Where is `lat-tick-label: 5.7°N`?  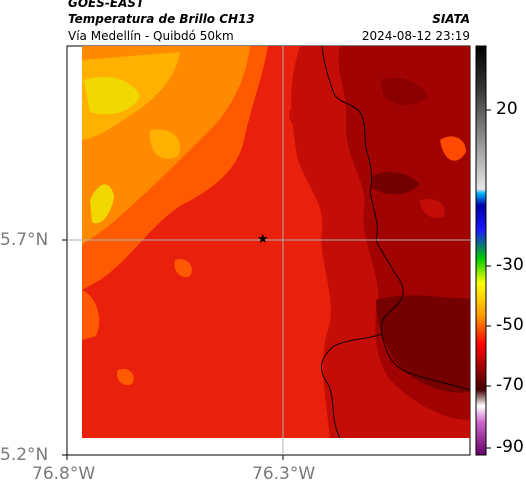 lat-tick-label: 5.7°N is located at coordinates (24, 240).